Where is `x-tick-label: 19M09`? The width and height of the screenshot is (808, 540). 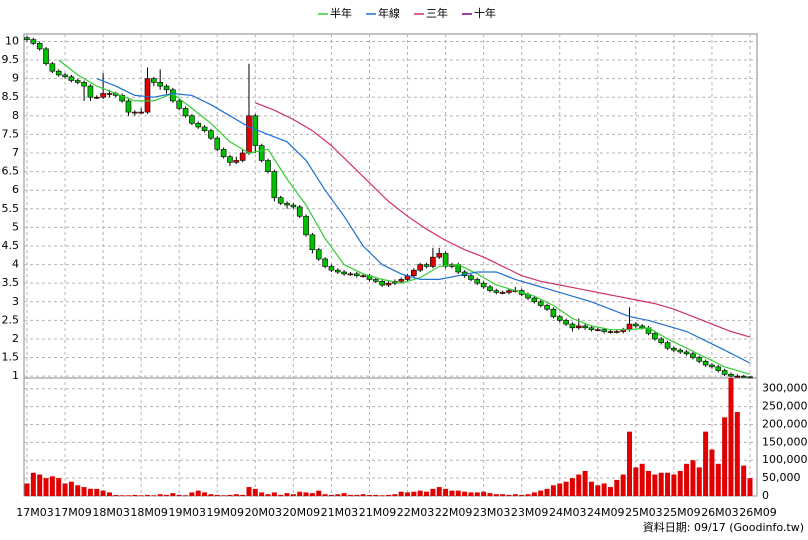
x-tick-label: 19M09 is located at coordinates (226, 512).